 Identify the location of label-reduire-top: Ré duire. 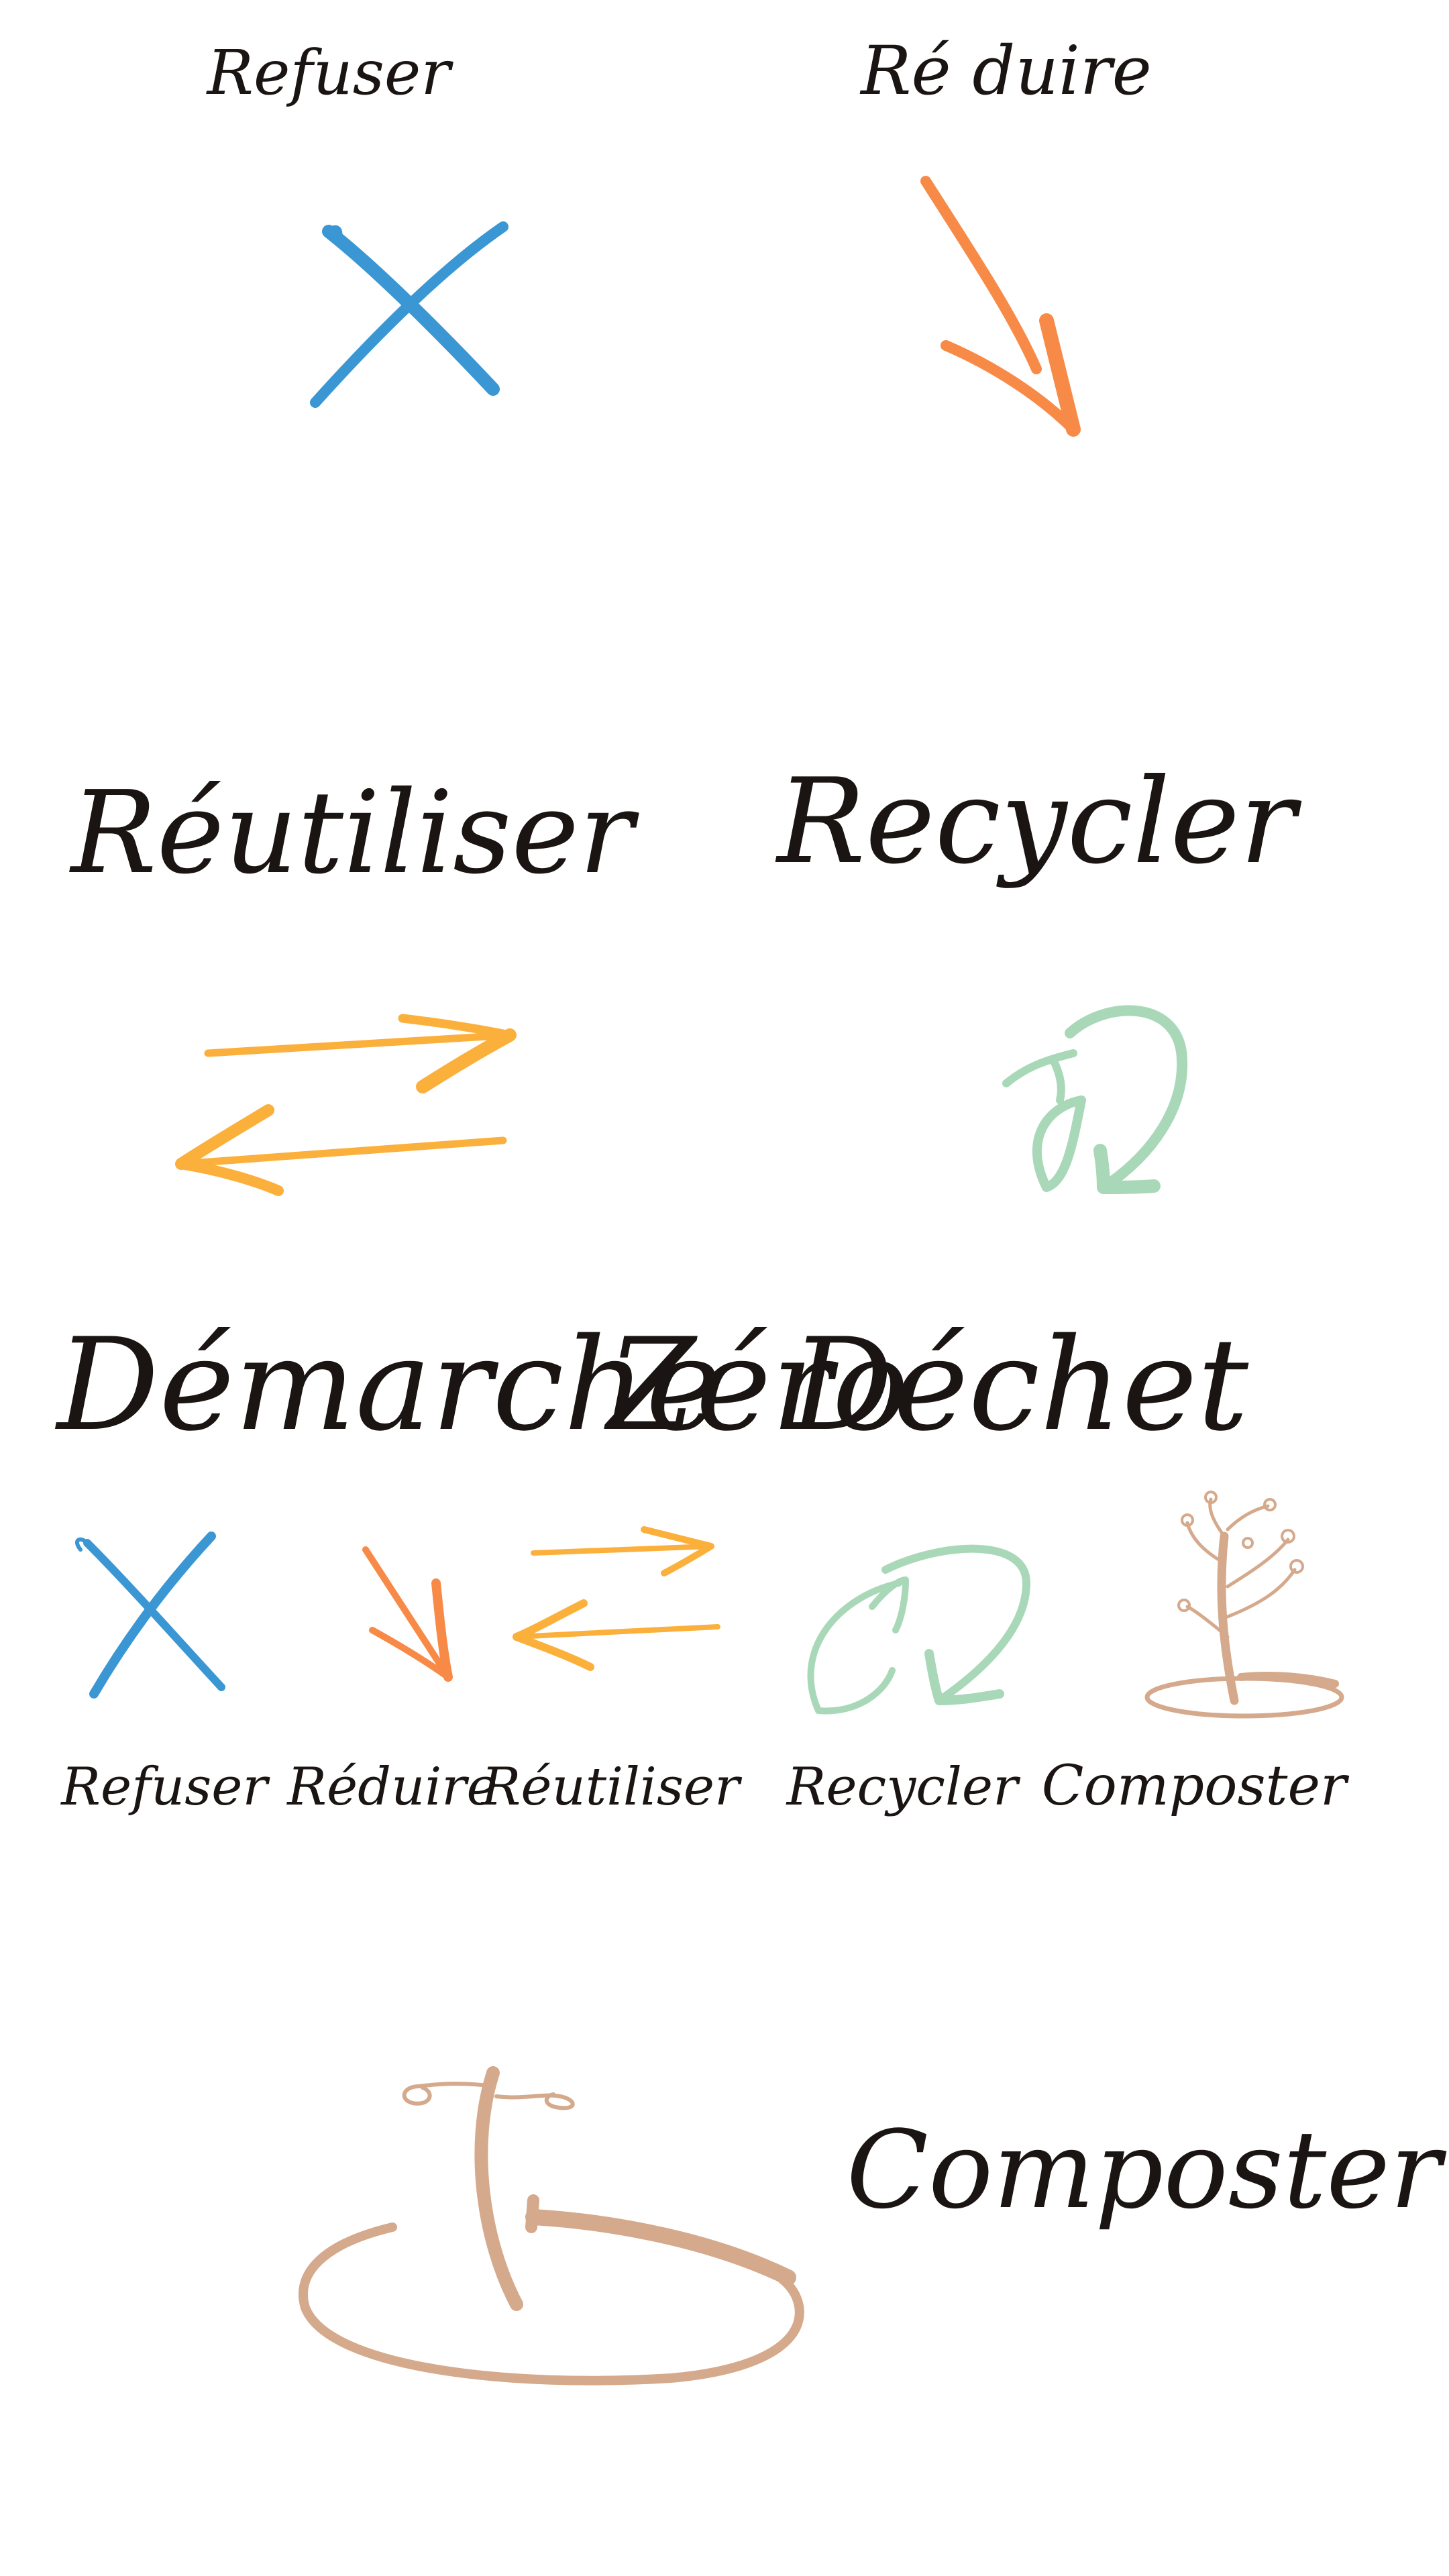
(1005, 71).